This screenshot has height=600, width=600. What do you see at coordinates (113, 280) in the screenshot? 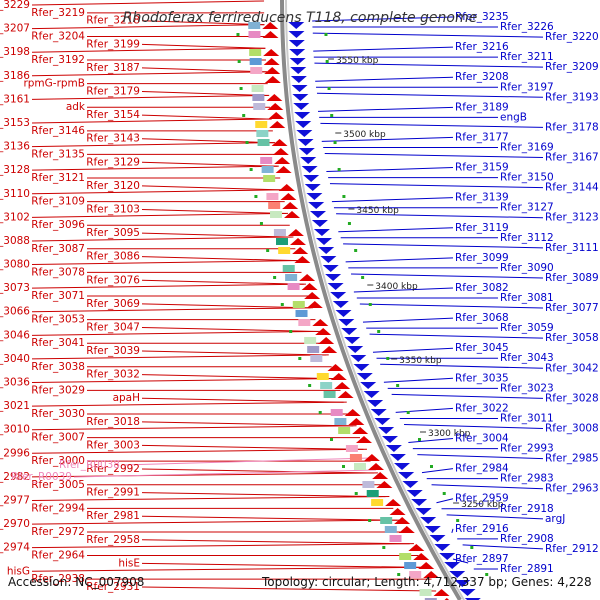
I see `left-gene-label: Rfer_3076` at bounding box center [113, 280].